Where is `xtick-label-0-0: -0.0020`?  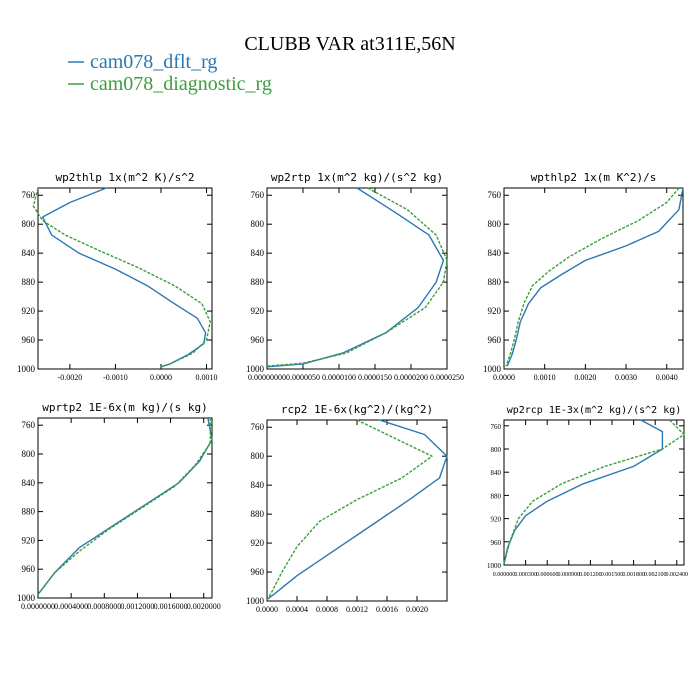
xtick-label-0-0: -0.0020 is located at coordinates (70, 377).